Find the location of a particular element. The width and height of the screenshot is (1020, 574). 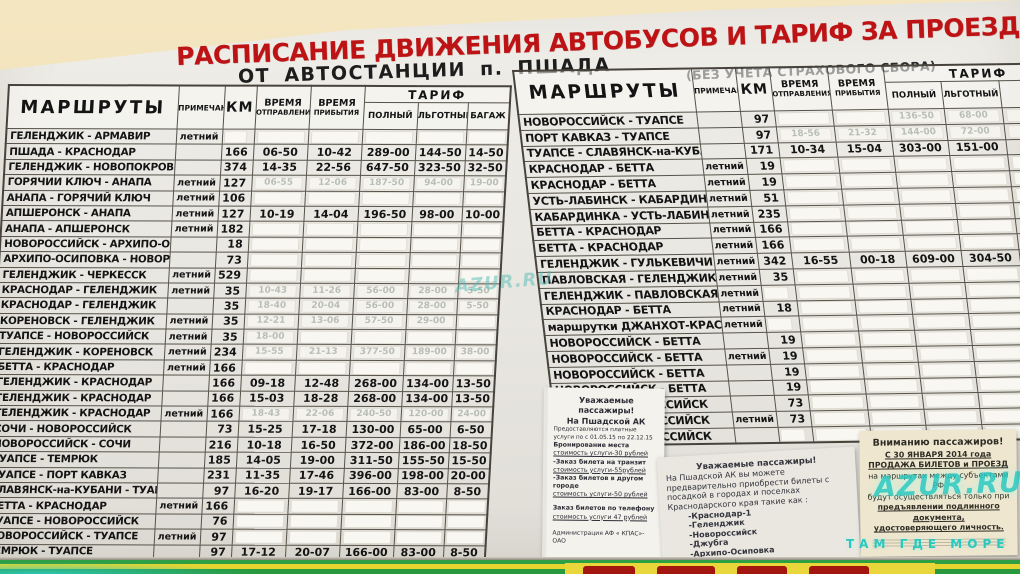

arrive-cell: 12-06 is located at coordinates (332, 183).